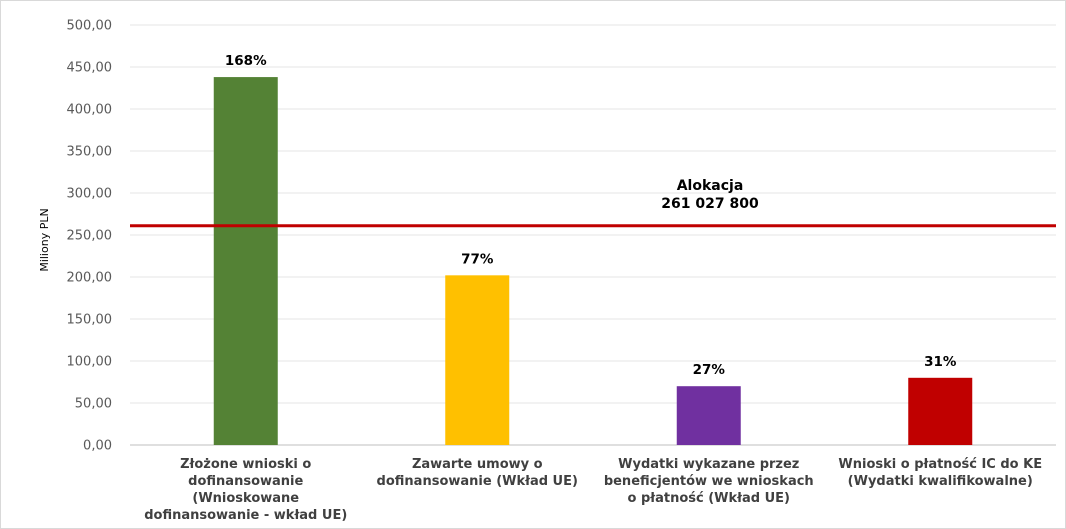 This screenshot has height=529, width=1066. What do you see at coordinates (97, 446) in the screenshot?
I see `y-tick-label: 0,00` at bounding box center [97, 446].